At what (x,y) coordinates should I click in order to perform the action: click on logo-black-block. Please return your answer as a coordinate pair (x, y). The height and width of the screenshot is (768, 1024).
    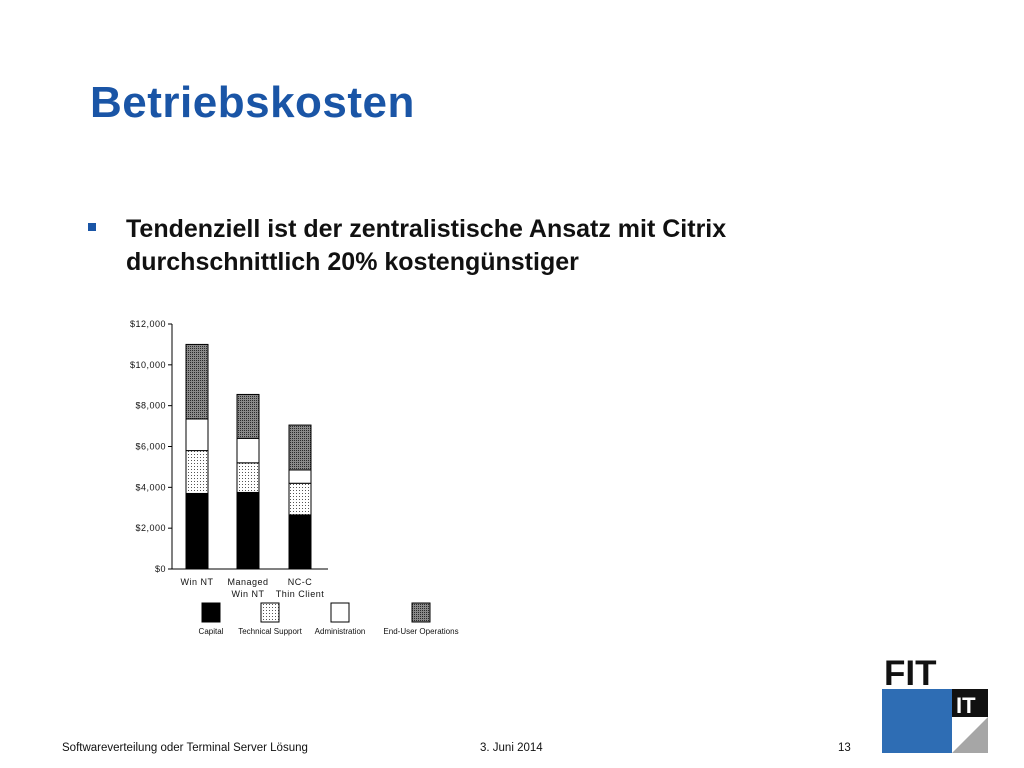
    Looking at the image, I should click on (970, 703).